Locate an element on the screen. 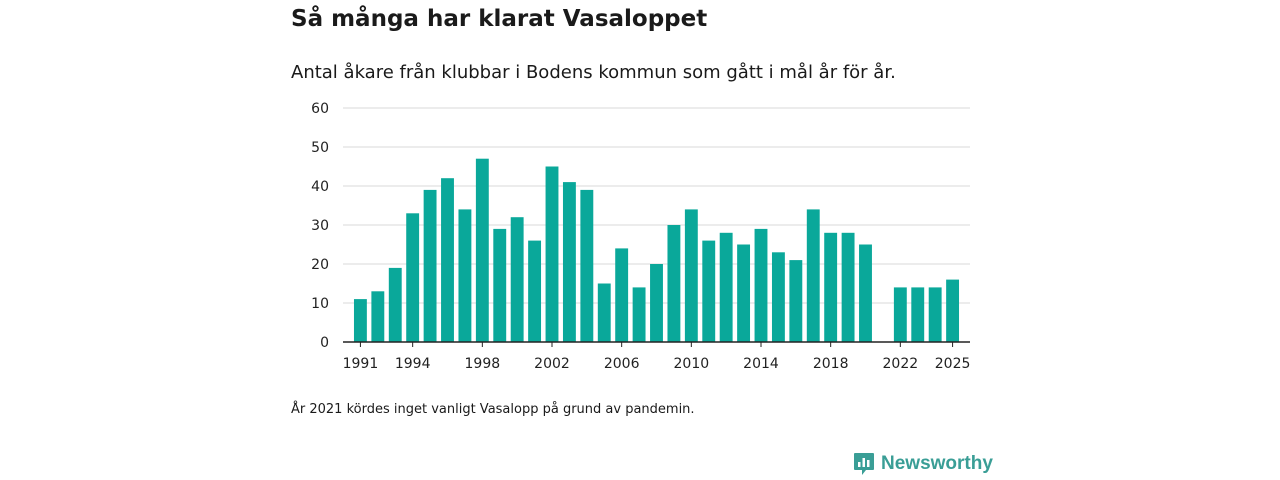 Image resolution: width=1280 pixels, height=480 pixels. bar-2022 is located at coordinates (900, 314).